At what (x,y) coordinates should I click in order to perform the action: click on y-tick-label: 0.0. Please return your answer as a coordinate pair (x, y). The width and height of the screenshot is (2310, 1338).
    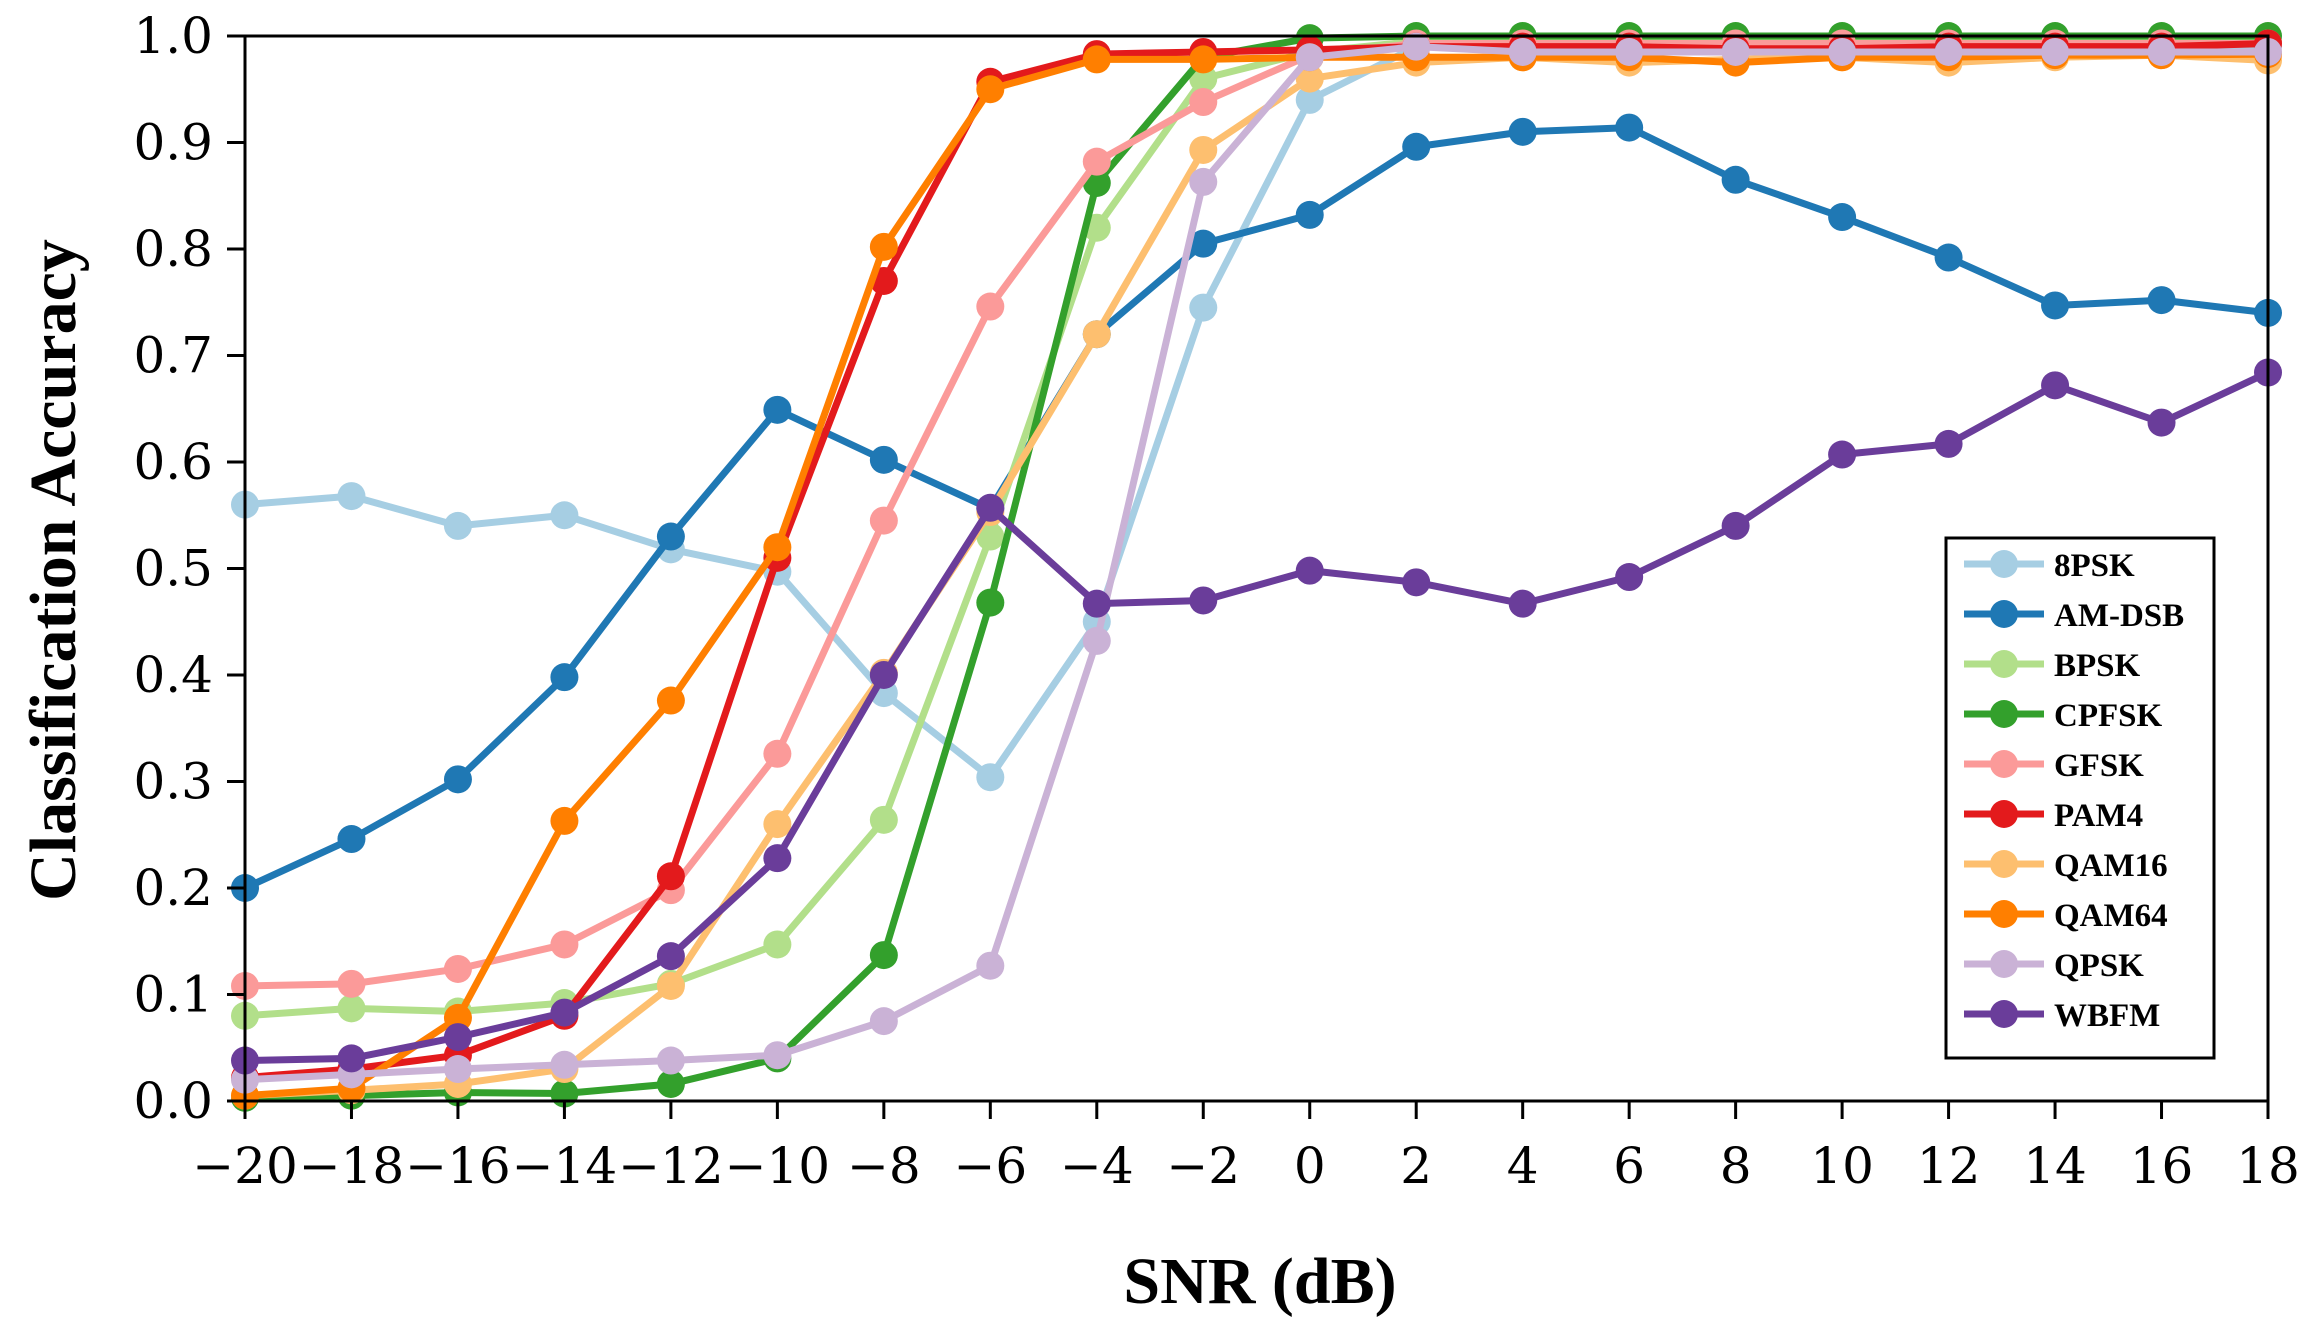
    Looking at the image, I should click on (173, 1101).